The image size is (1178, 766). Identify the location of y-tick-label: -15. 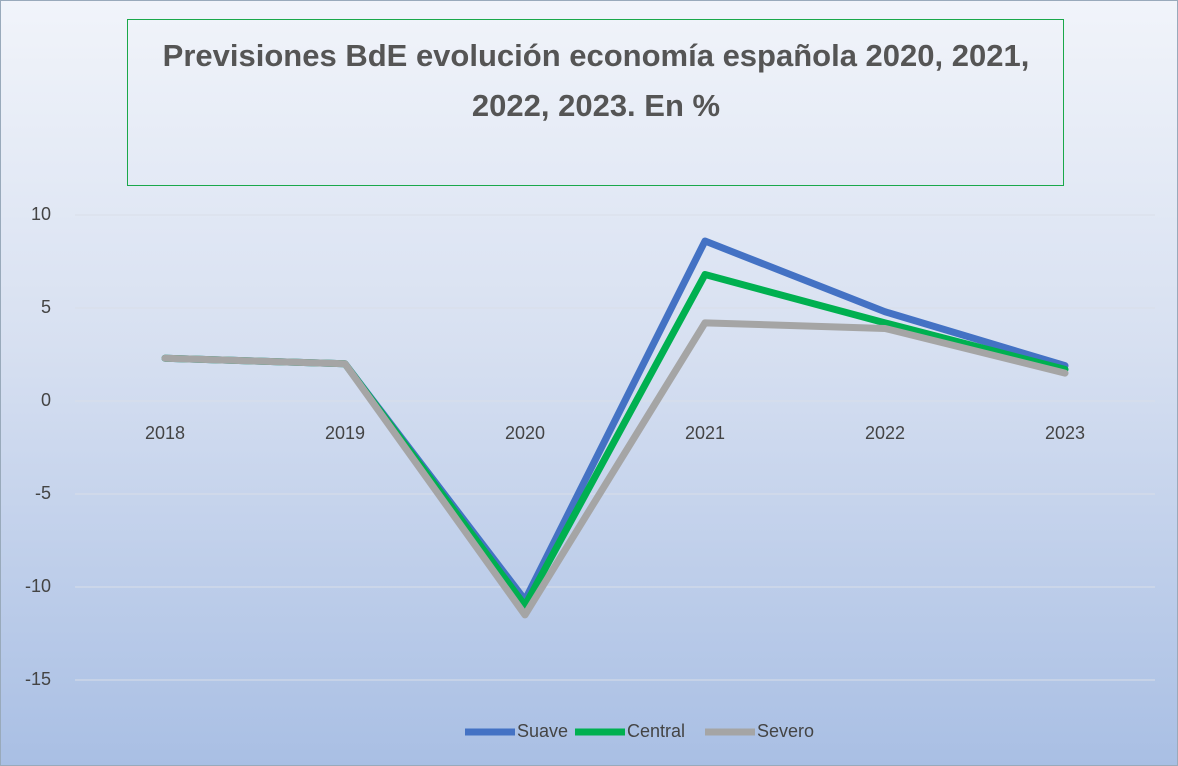
(38, 679).